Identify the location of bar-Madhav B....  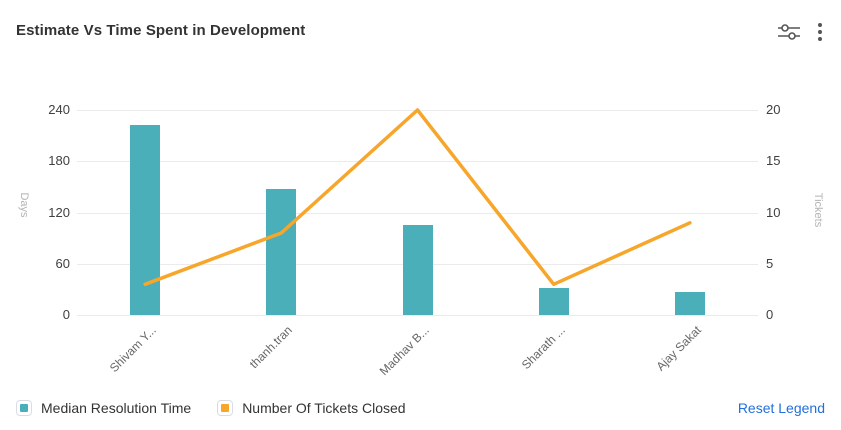
(417, 270).